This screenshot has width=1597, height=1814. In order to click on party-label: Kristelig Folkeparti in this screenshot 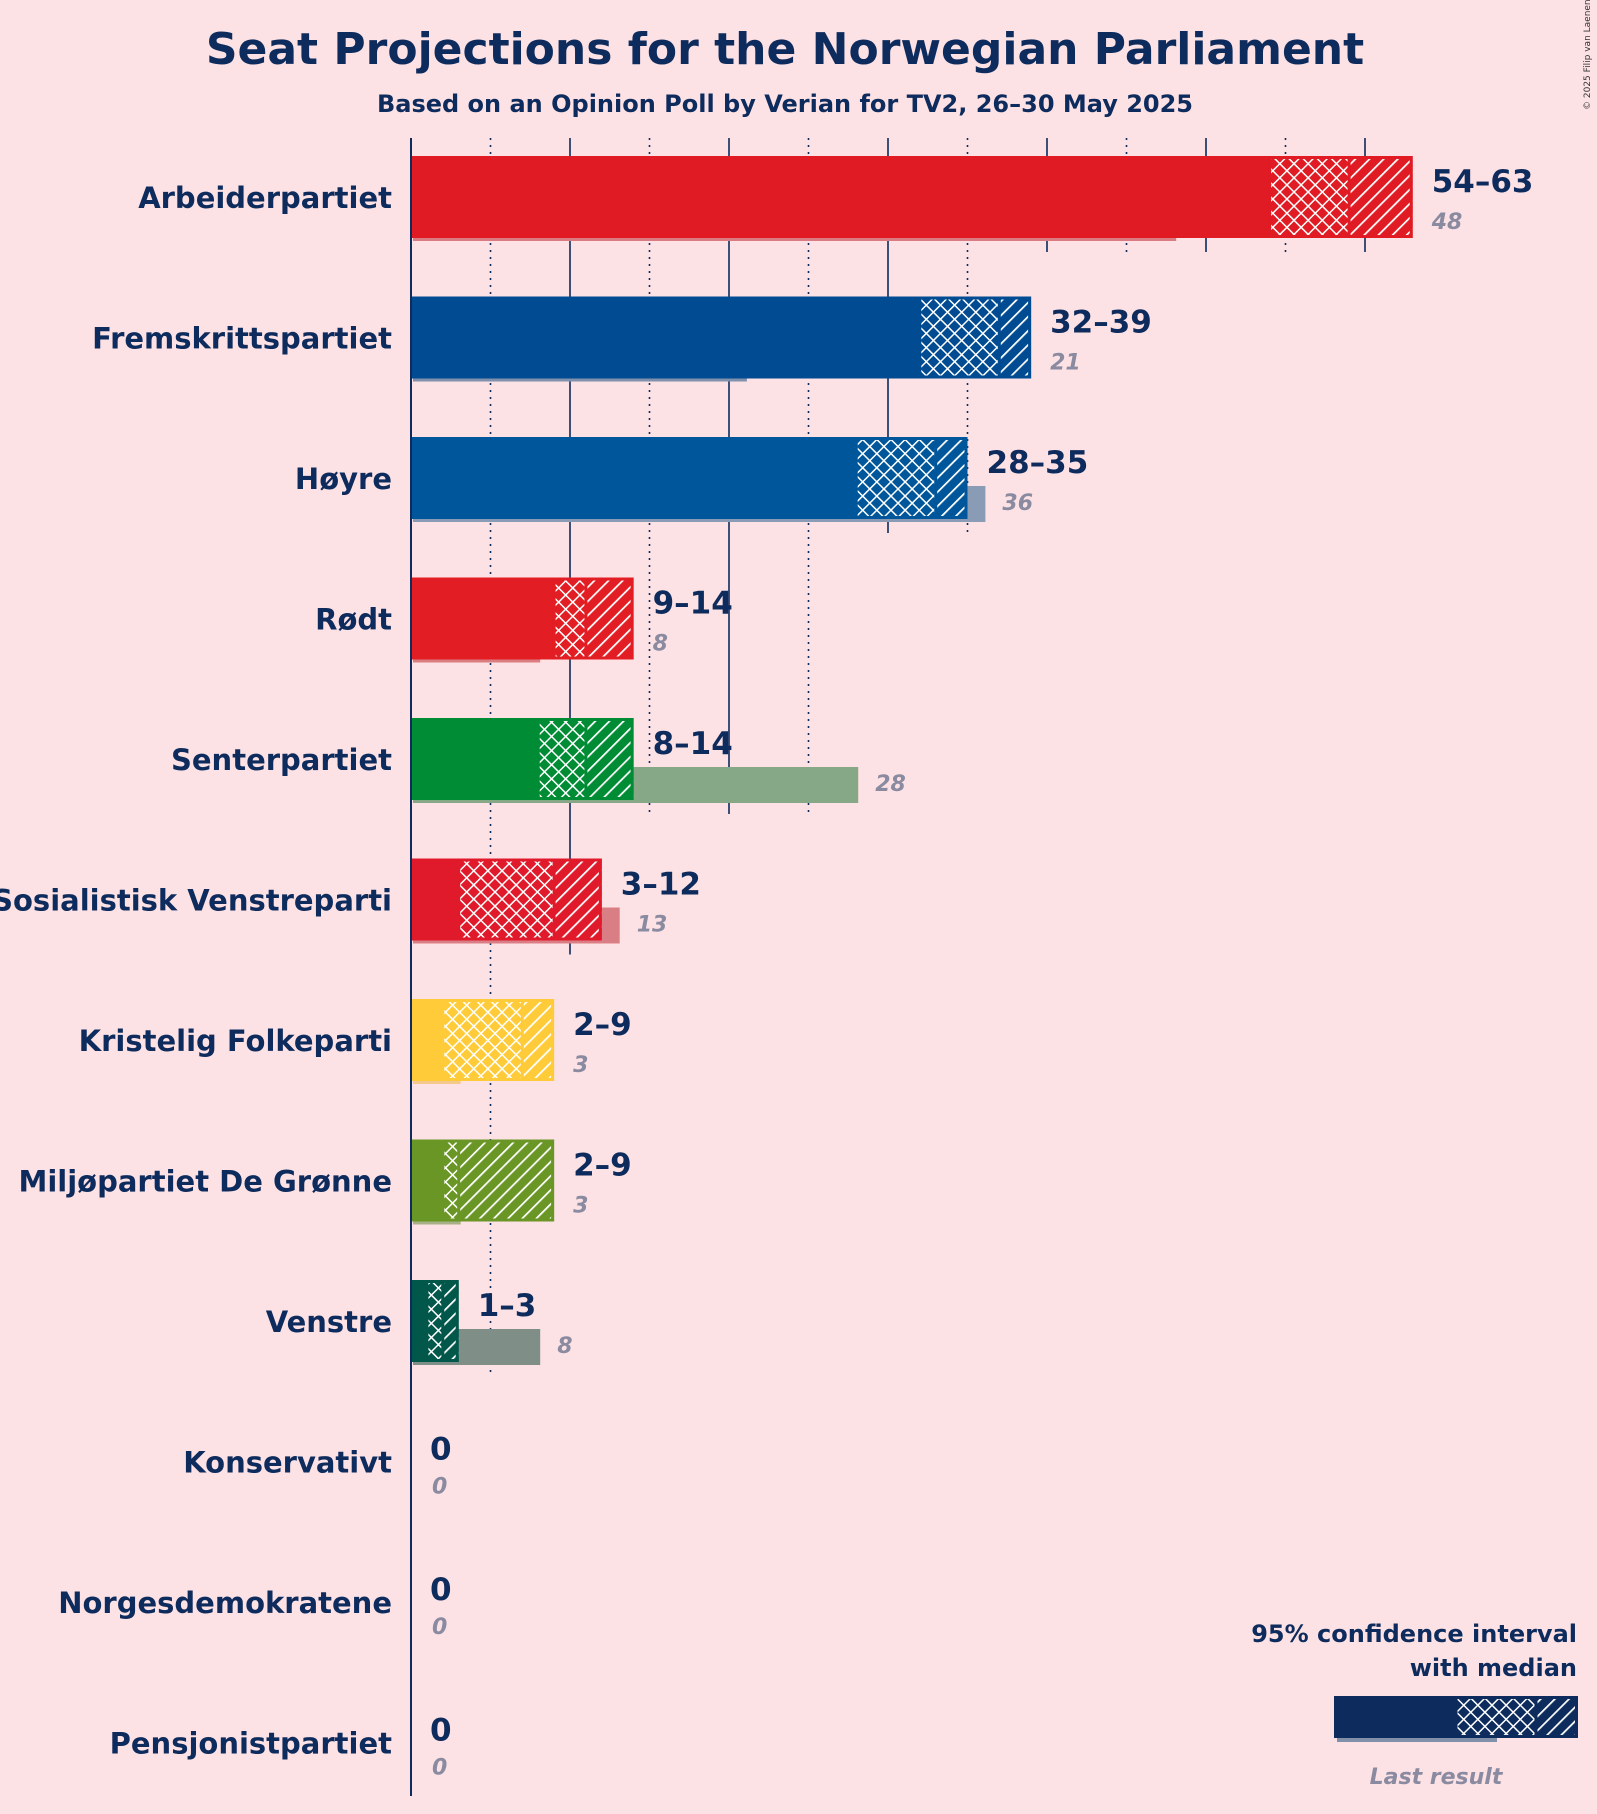, I will do `click(235, 1041)`.